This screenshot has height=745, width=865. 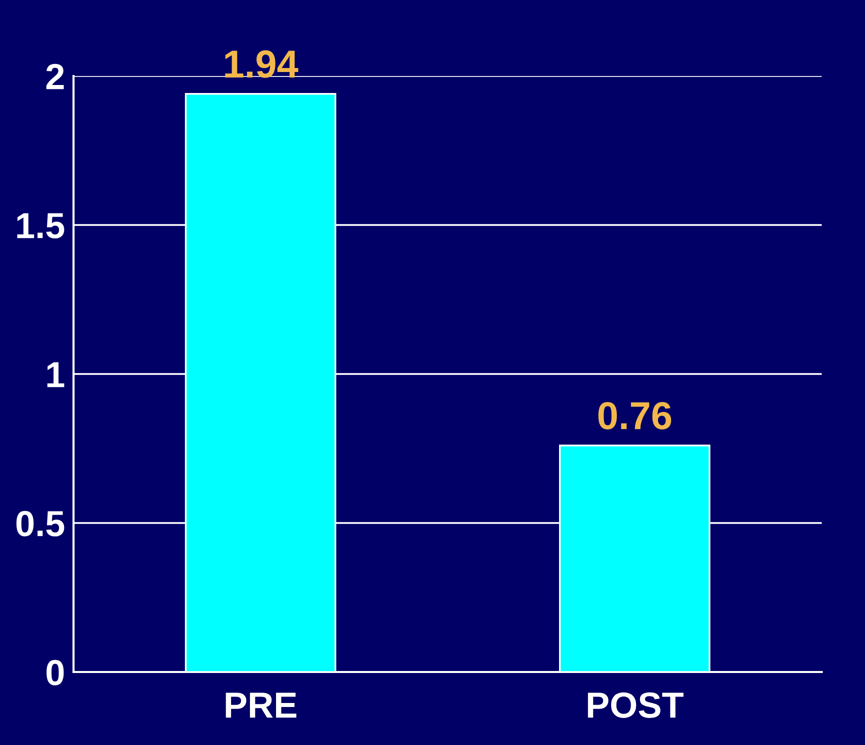 I want to click on data-label: 1.94, so click(x=261, y=64).